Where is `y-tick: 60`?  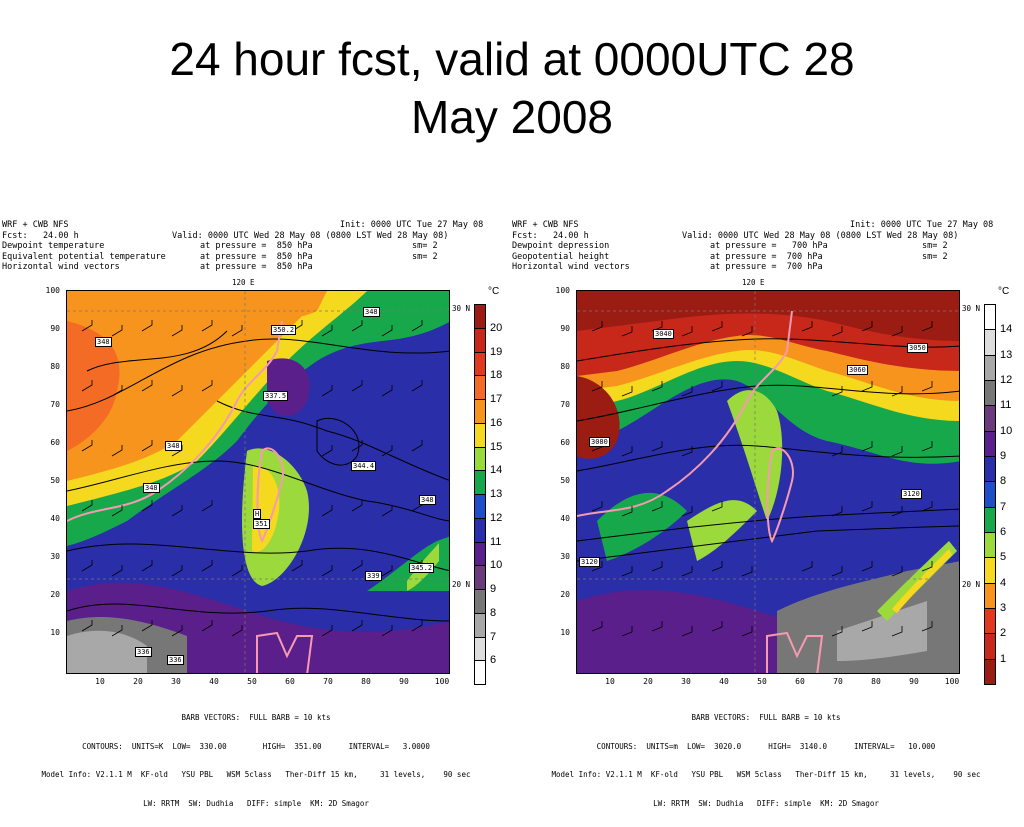
y-tick: 60 is located at coordinates (565, 442).